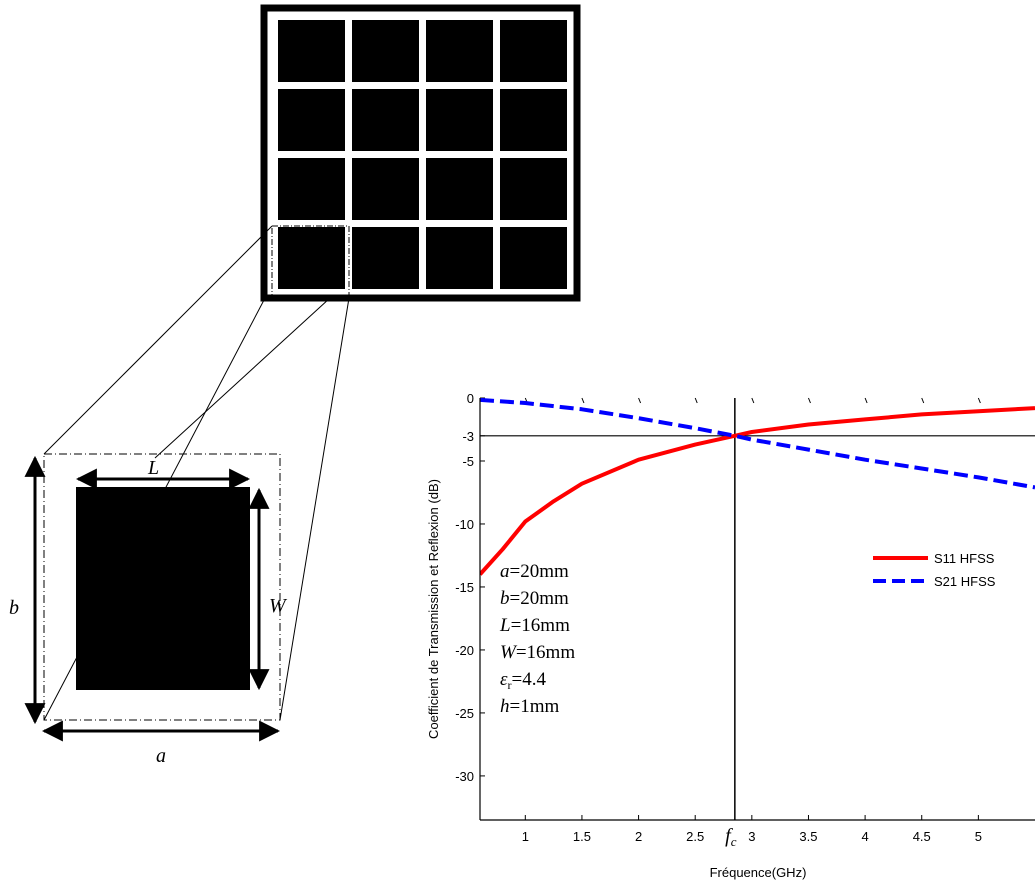  What do you see at coordinates (695, 836) in the screenshot?
I see `x-tick-label: 2.5` at bounding box center [695, 836].